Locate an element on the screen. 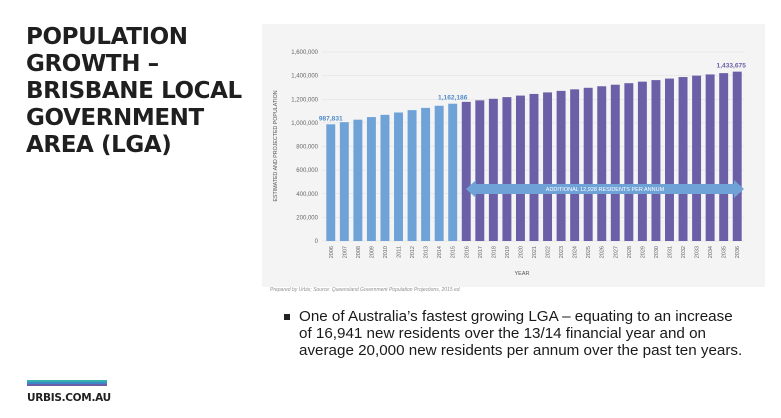  bar-2035 is located at coordinates (724, 157).